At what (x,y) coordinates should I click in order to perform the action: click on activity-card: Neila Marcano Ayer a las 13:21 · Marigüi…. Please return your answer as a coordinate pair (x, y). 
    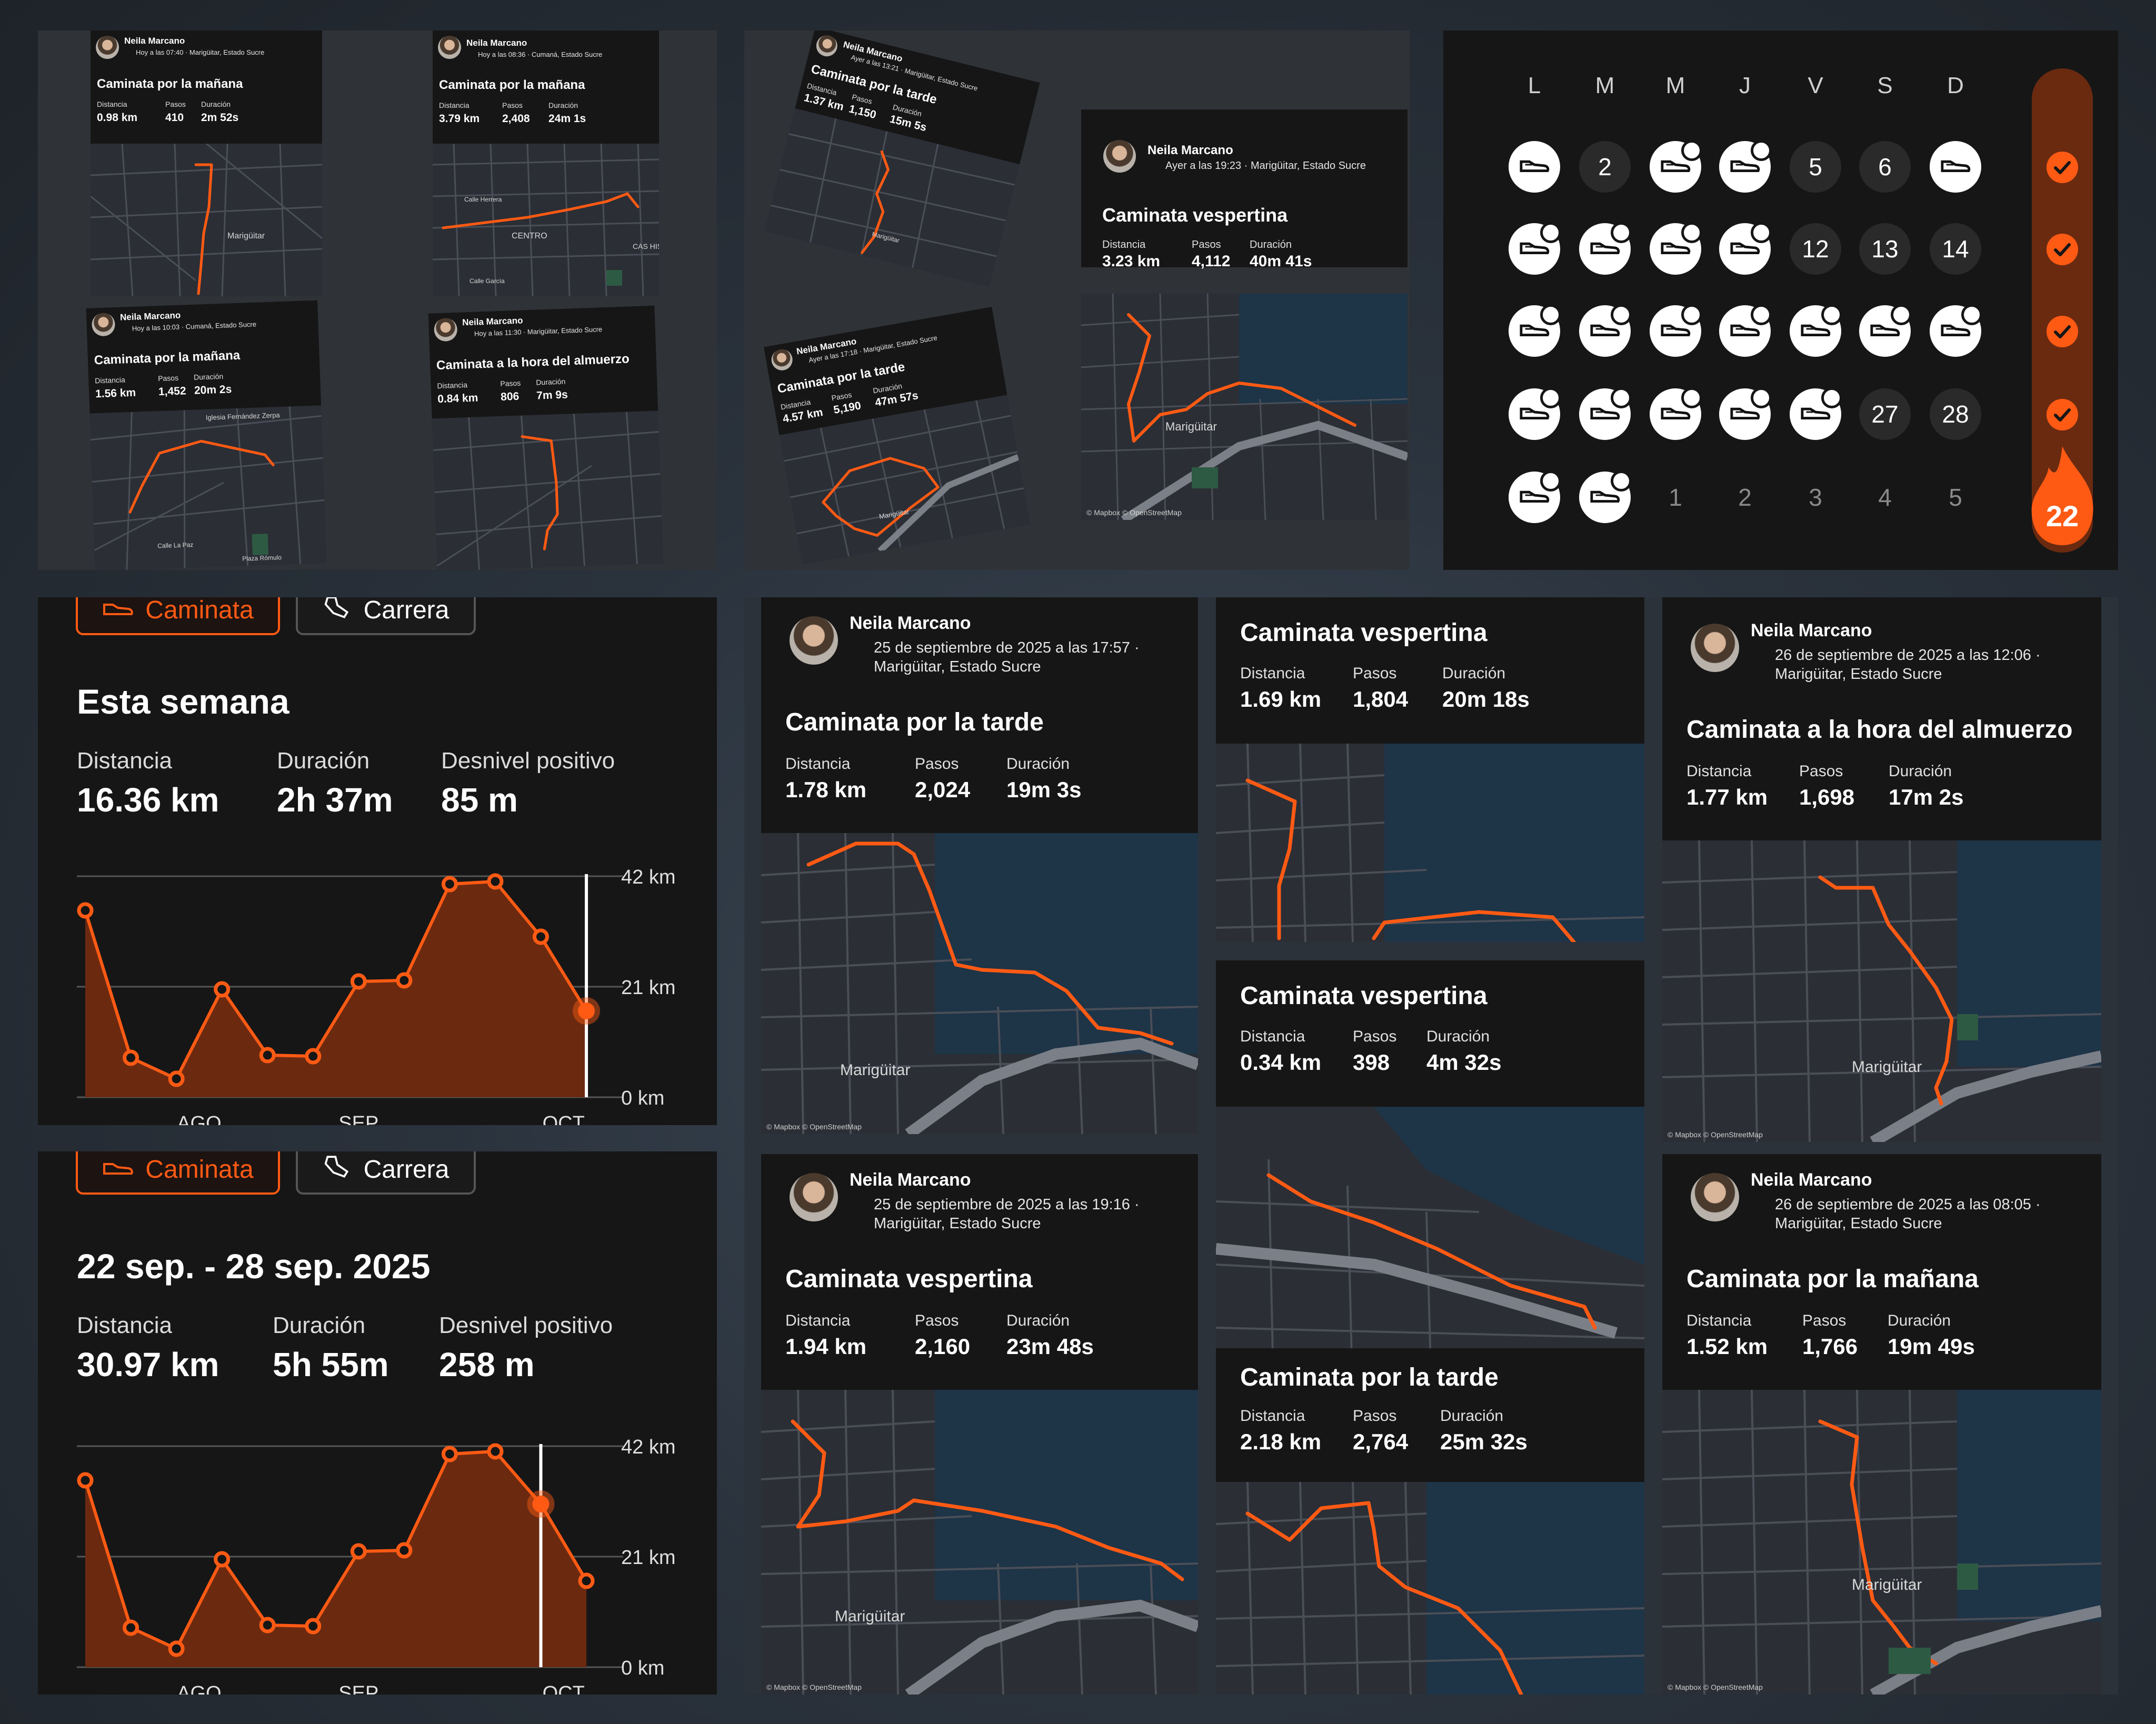
    Looking at the image, I should click on (902, 159).